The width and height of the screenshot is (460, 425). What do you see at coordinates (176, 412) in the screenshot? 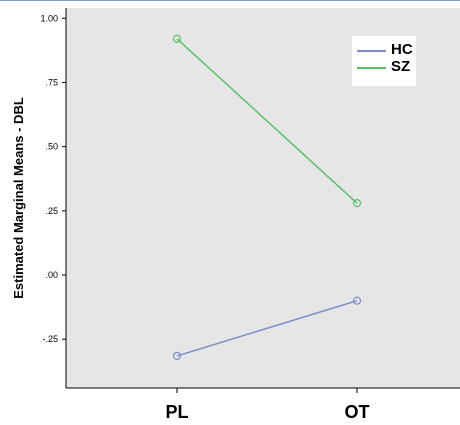
I see `x-tick-label: PL` at bounding box center [176, 412].